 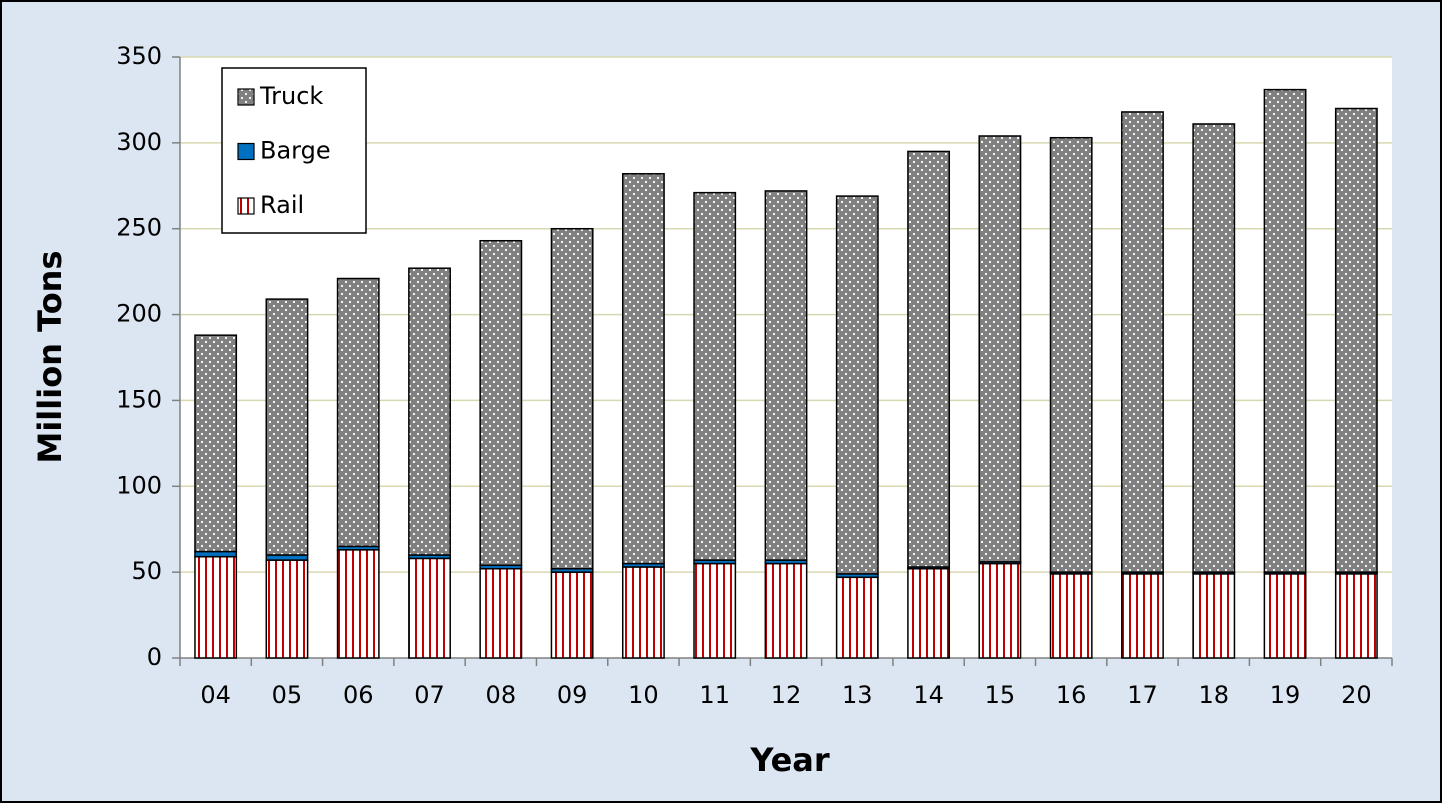 What do you see at coordinates (1142, 695) in the screenshot?
I see `x-tick-label: 17` at bounding box center [1142, 695].